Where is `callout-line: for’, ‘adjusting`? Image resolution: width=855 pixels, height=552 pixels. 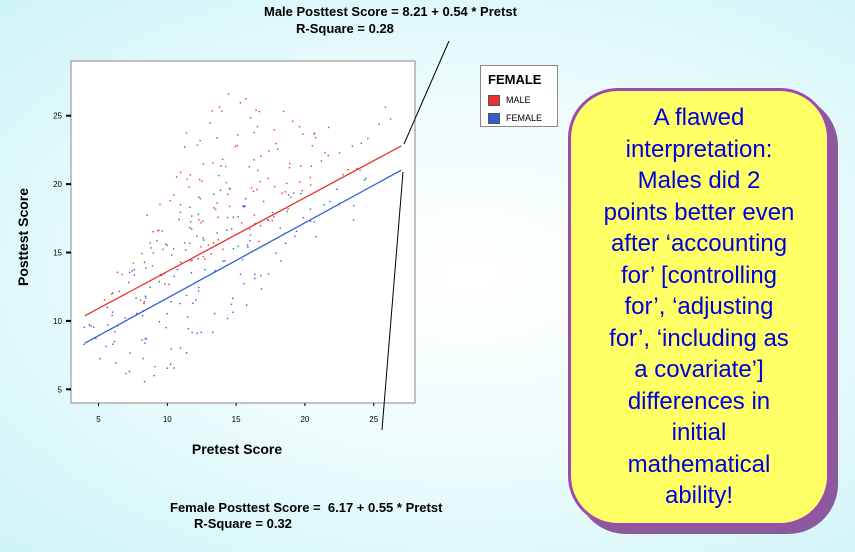
callout-line: for’, ‘adjusting is located at coordinates (699, 307).